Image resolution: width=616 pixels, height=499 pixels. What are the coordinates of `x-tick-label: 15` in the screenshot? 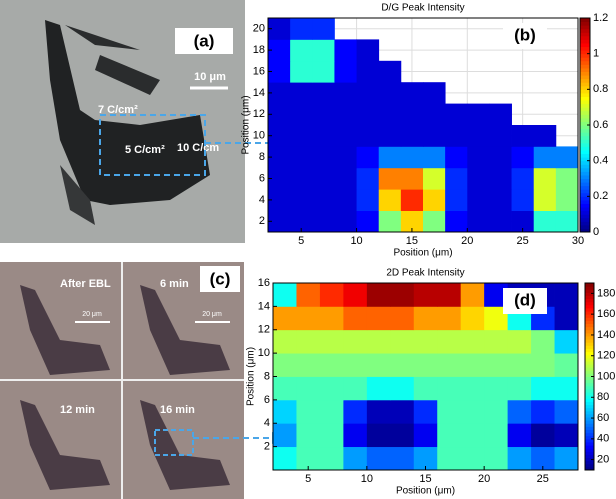 It's located at (412, 241).